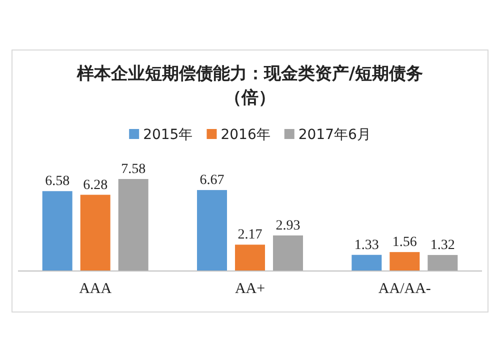 This screenshot has height=362, width=500. What do you see at coordinates (334, 135) in the screenshot?
I see `legend-label: 2017年6月` at bounding box center [334, 135].